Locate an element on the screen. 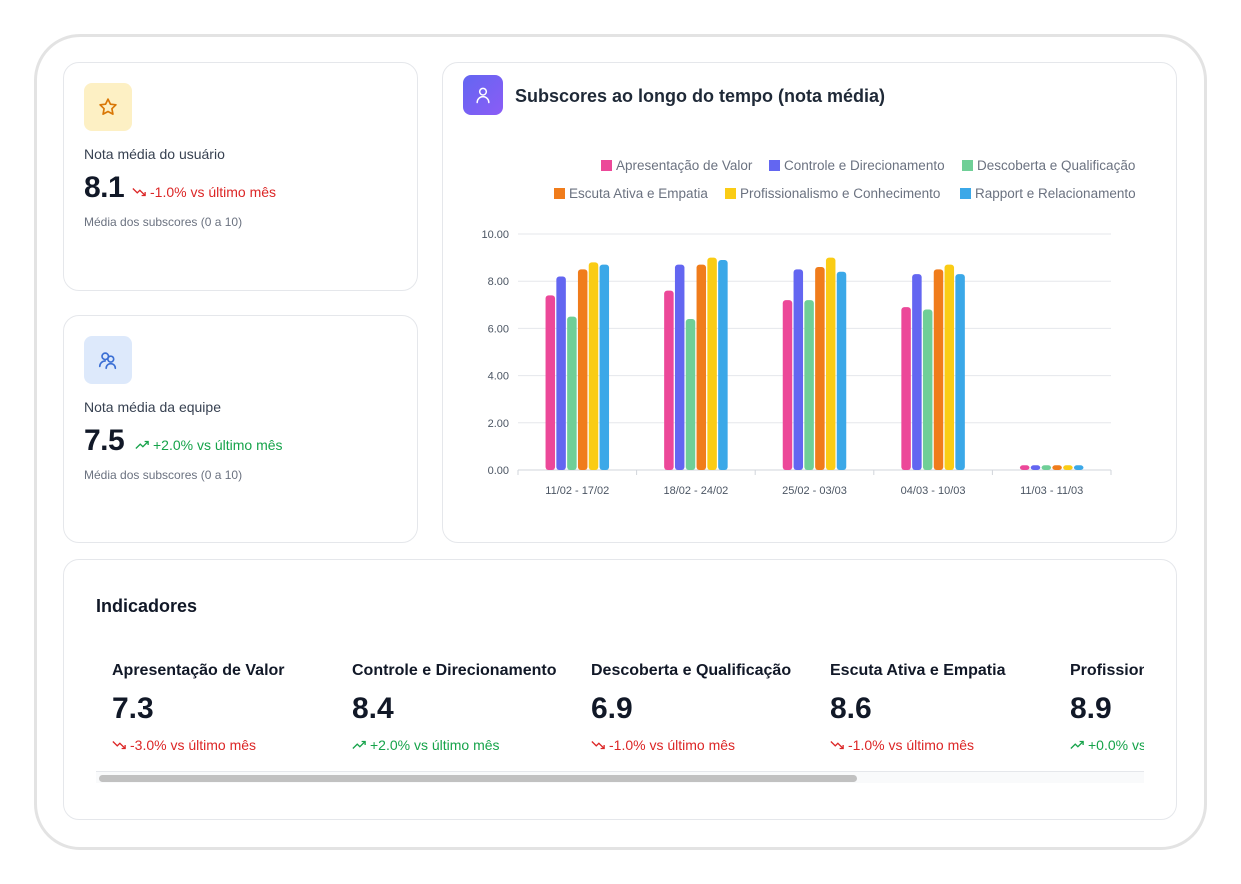  y-tick-label: 8.00 is located at coordinates (498, 282).